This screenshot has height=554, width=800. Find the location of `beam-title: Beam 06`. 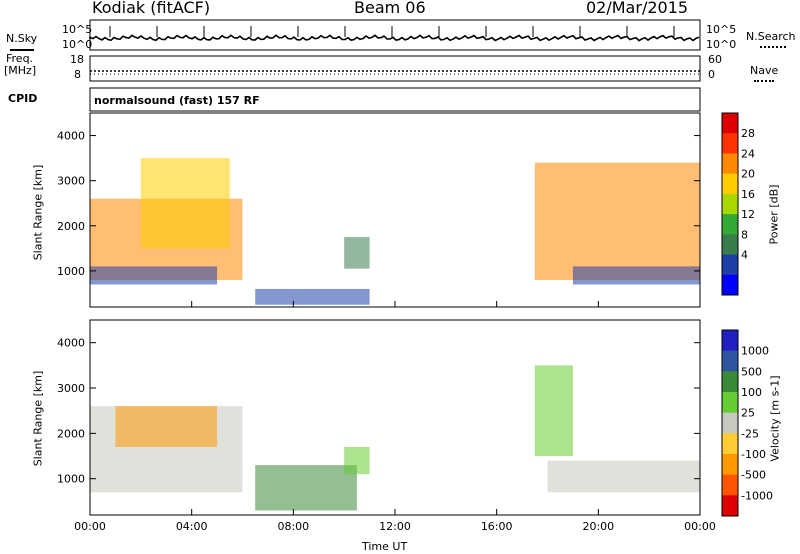

beam-title: Beam 06 is located at coordinates (390, 8).